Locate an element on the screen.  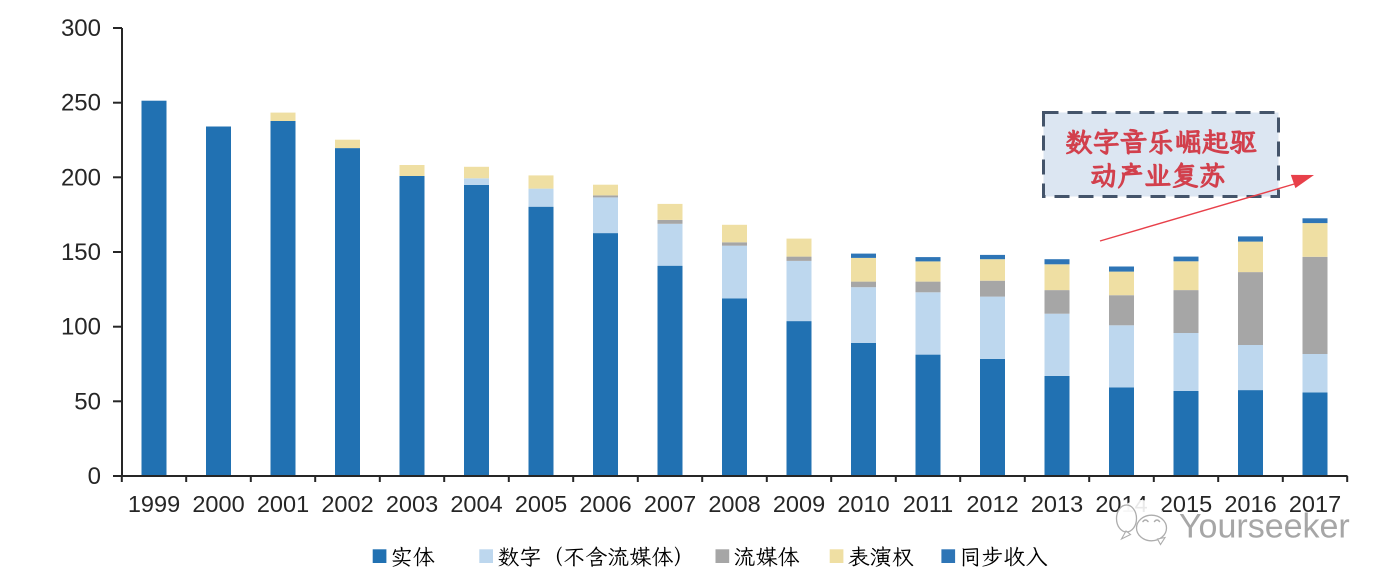
svg-text: 2011 is located at coordinates (928, 504).